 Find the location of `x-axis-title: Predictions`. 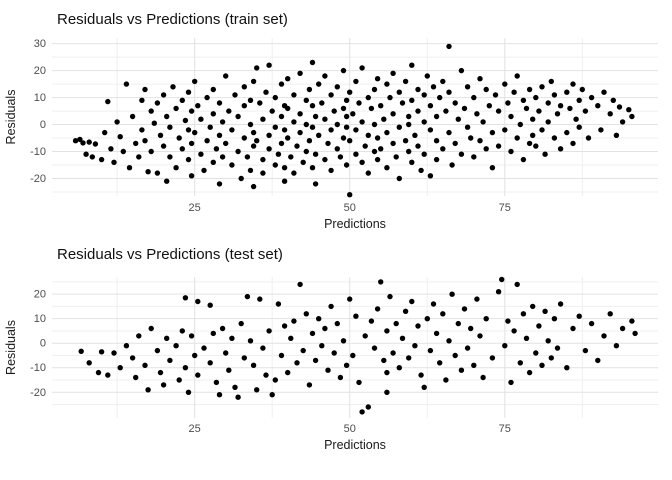

x-axis-title: Predictions is located at coordinates (355, 224).